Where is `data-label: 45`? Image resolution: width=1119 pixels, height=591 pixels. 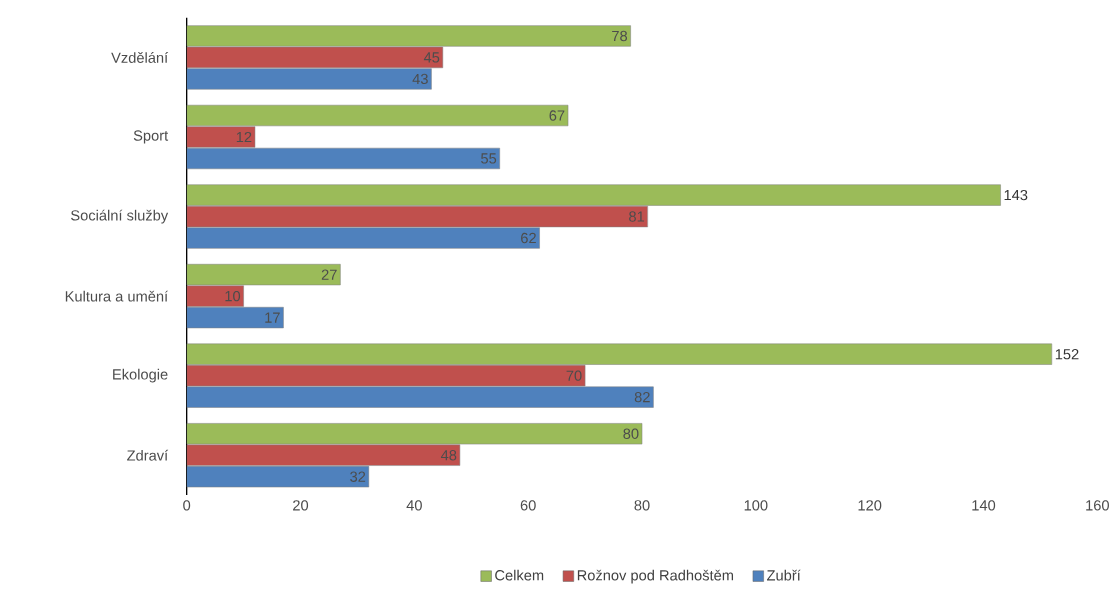 data-label: 45 is located at coordinates (431, 57).